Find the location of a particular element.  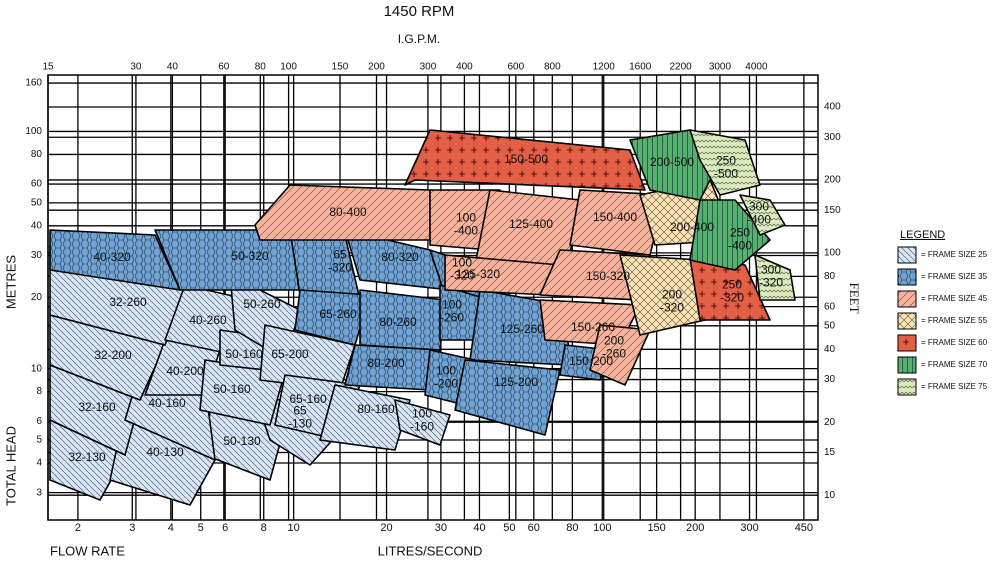

x-tick-label: 100 is located at coordinates (602, 528).